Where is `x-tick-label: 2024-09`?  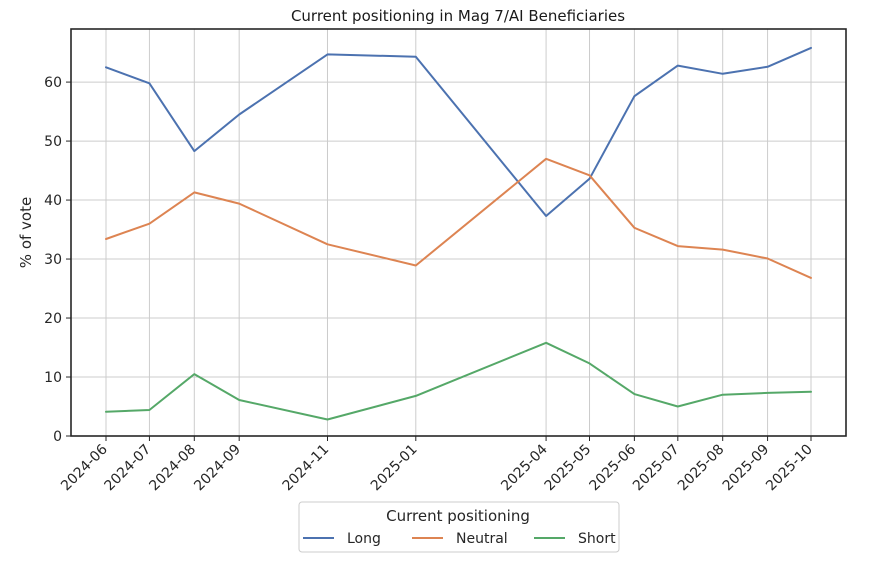 x-tick-label: 2024-09 is located at coordinates (217, 468).